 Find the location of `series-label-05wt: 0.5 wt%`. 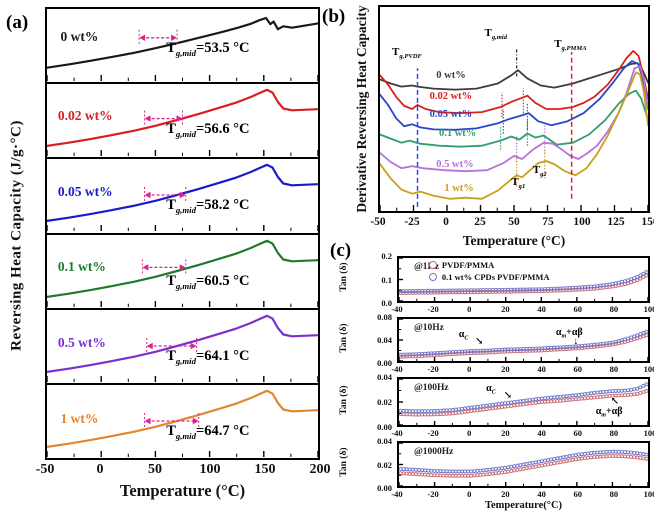

series-label-05wt: 0.5 wt% is located at coordinates (81, 342).